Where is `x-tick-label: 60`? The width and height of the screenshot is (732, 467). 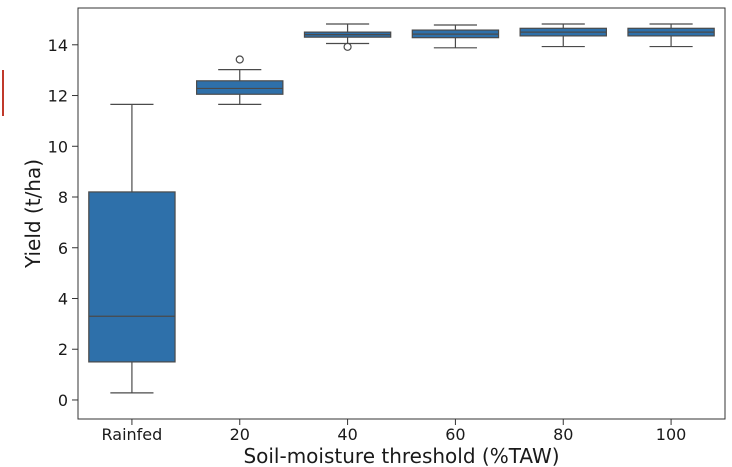 x-tick-label: 60 is located at coordinates (455, 434).